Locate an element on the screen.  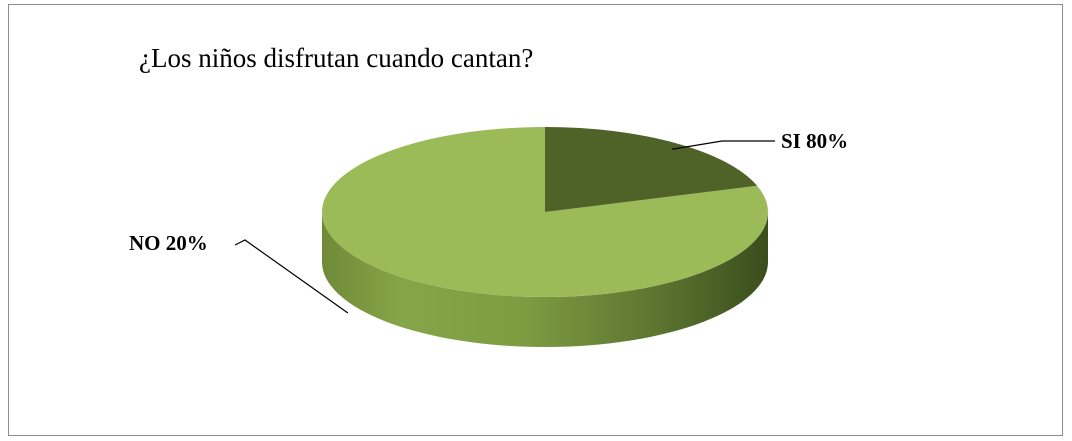
pie-slice-si is located at coordinates (651, 169).